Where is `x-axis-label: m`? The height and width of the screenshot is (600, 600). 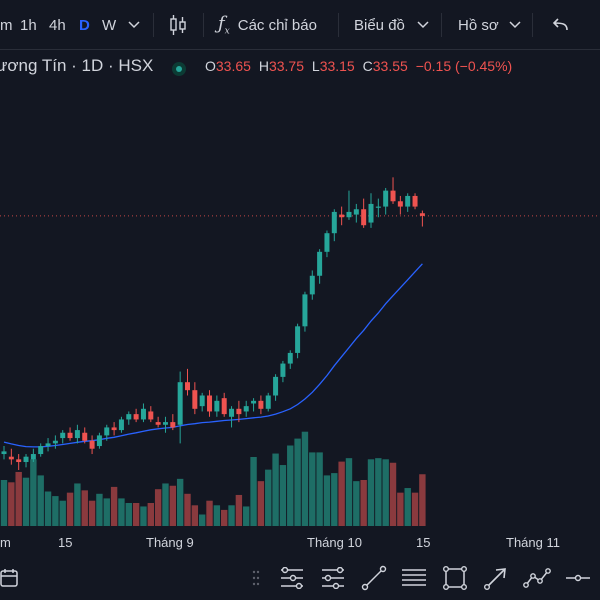 x-axis-label: m is located at coordinates (5, 542).